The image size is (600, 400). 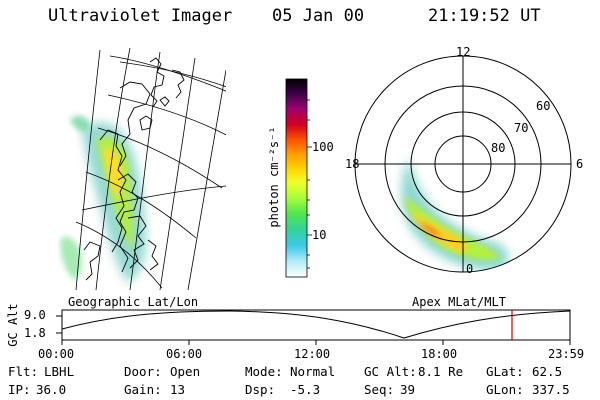 What do you see at coordinates (379, 389) in the screenshot?
I see `seq-label: Seq:` at bounding box center [379, 389].